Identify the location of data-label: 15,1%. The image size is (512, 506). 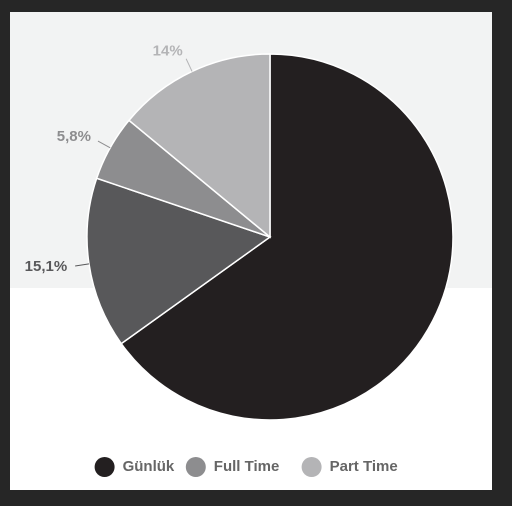
(46, 266).